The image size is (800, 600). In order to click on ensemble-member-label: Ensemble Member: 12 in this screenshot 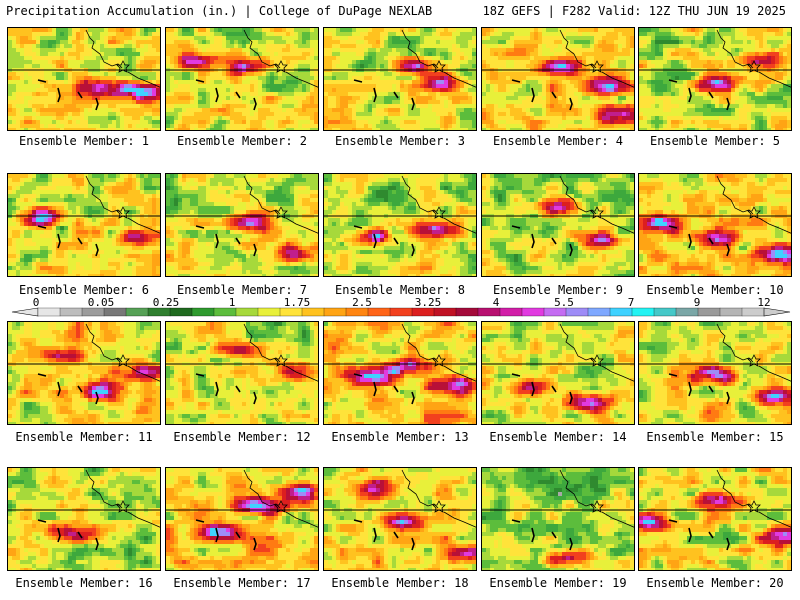, I will do `click(242, 437)`.